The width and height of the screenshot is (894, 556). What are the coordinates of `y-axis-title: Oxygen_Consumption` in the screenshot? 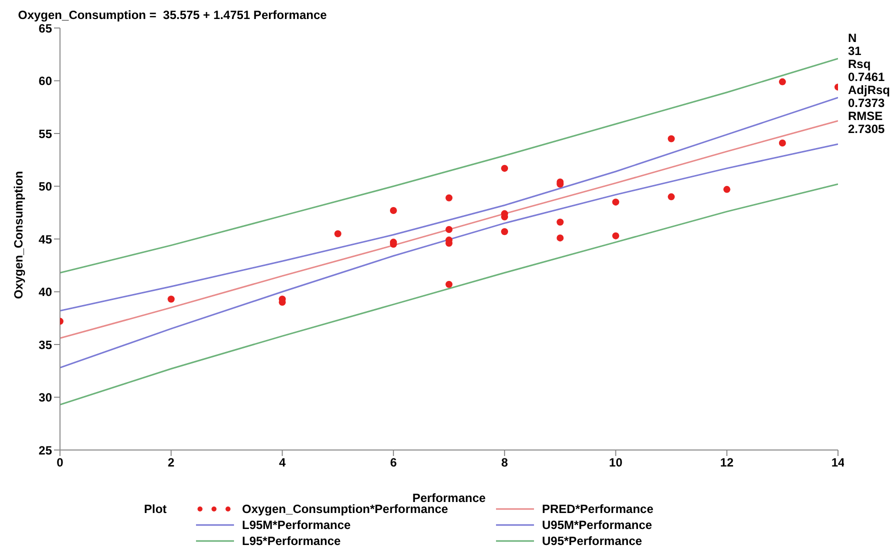 It's located at (18, 234).